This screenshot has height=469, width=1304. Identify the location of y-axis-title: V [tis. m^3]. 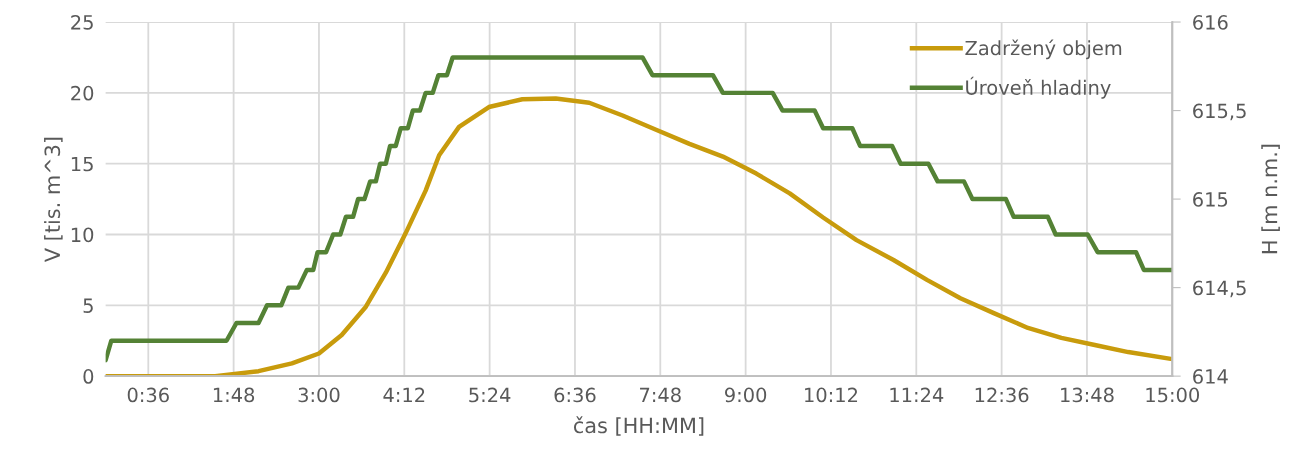
(53, 200).